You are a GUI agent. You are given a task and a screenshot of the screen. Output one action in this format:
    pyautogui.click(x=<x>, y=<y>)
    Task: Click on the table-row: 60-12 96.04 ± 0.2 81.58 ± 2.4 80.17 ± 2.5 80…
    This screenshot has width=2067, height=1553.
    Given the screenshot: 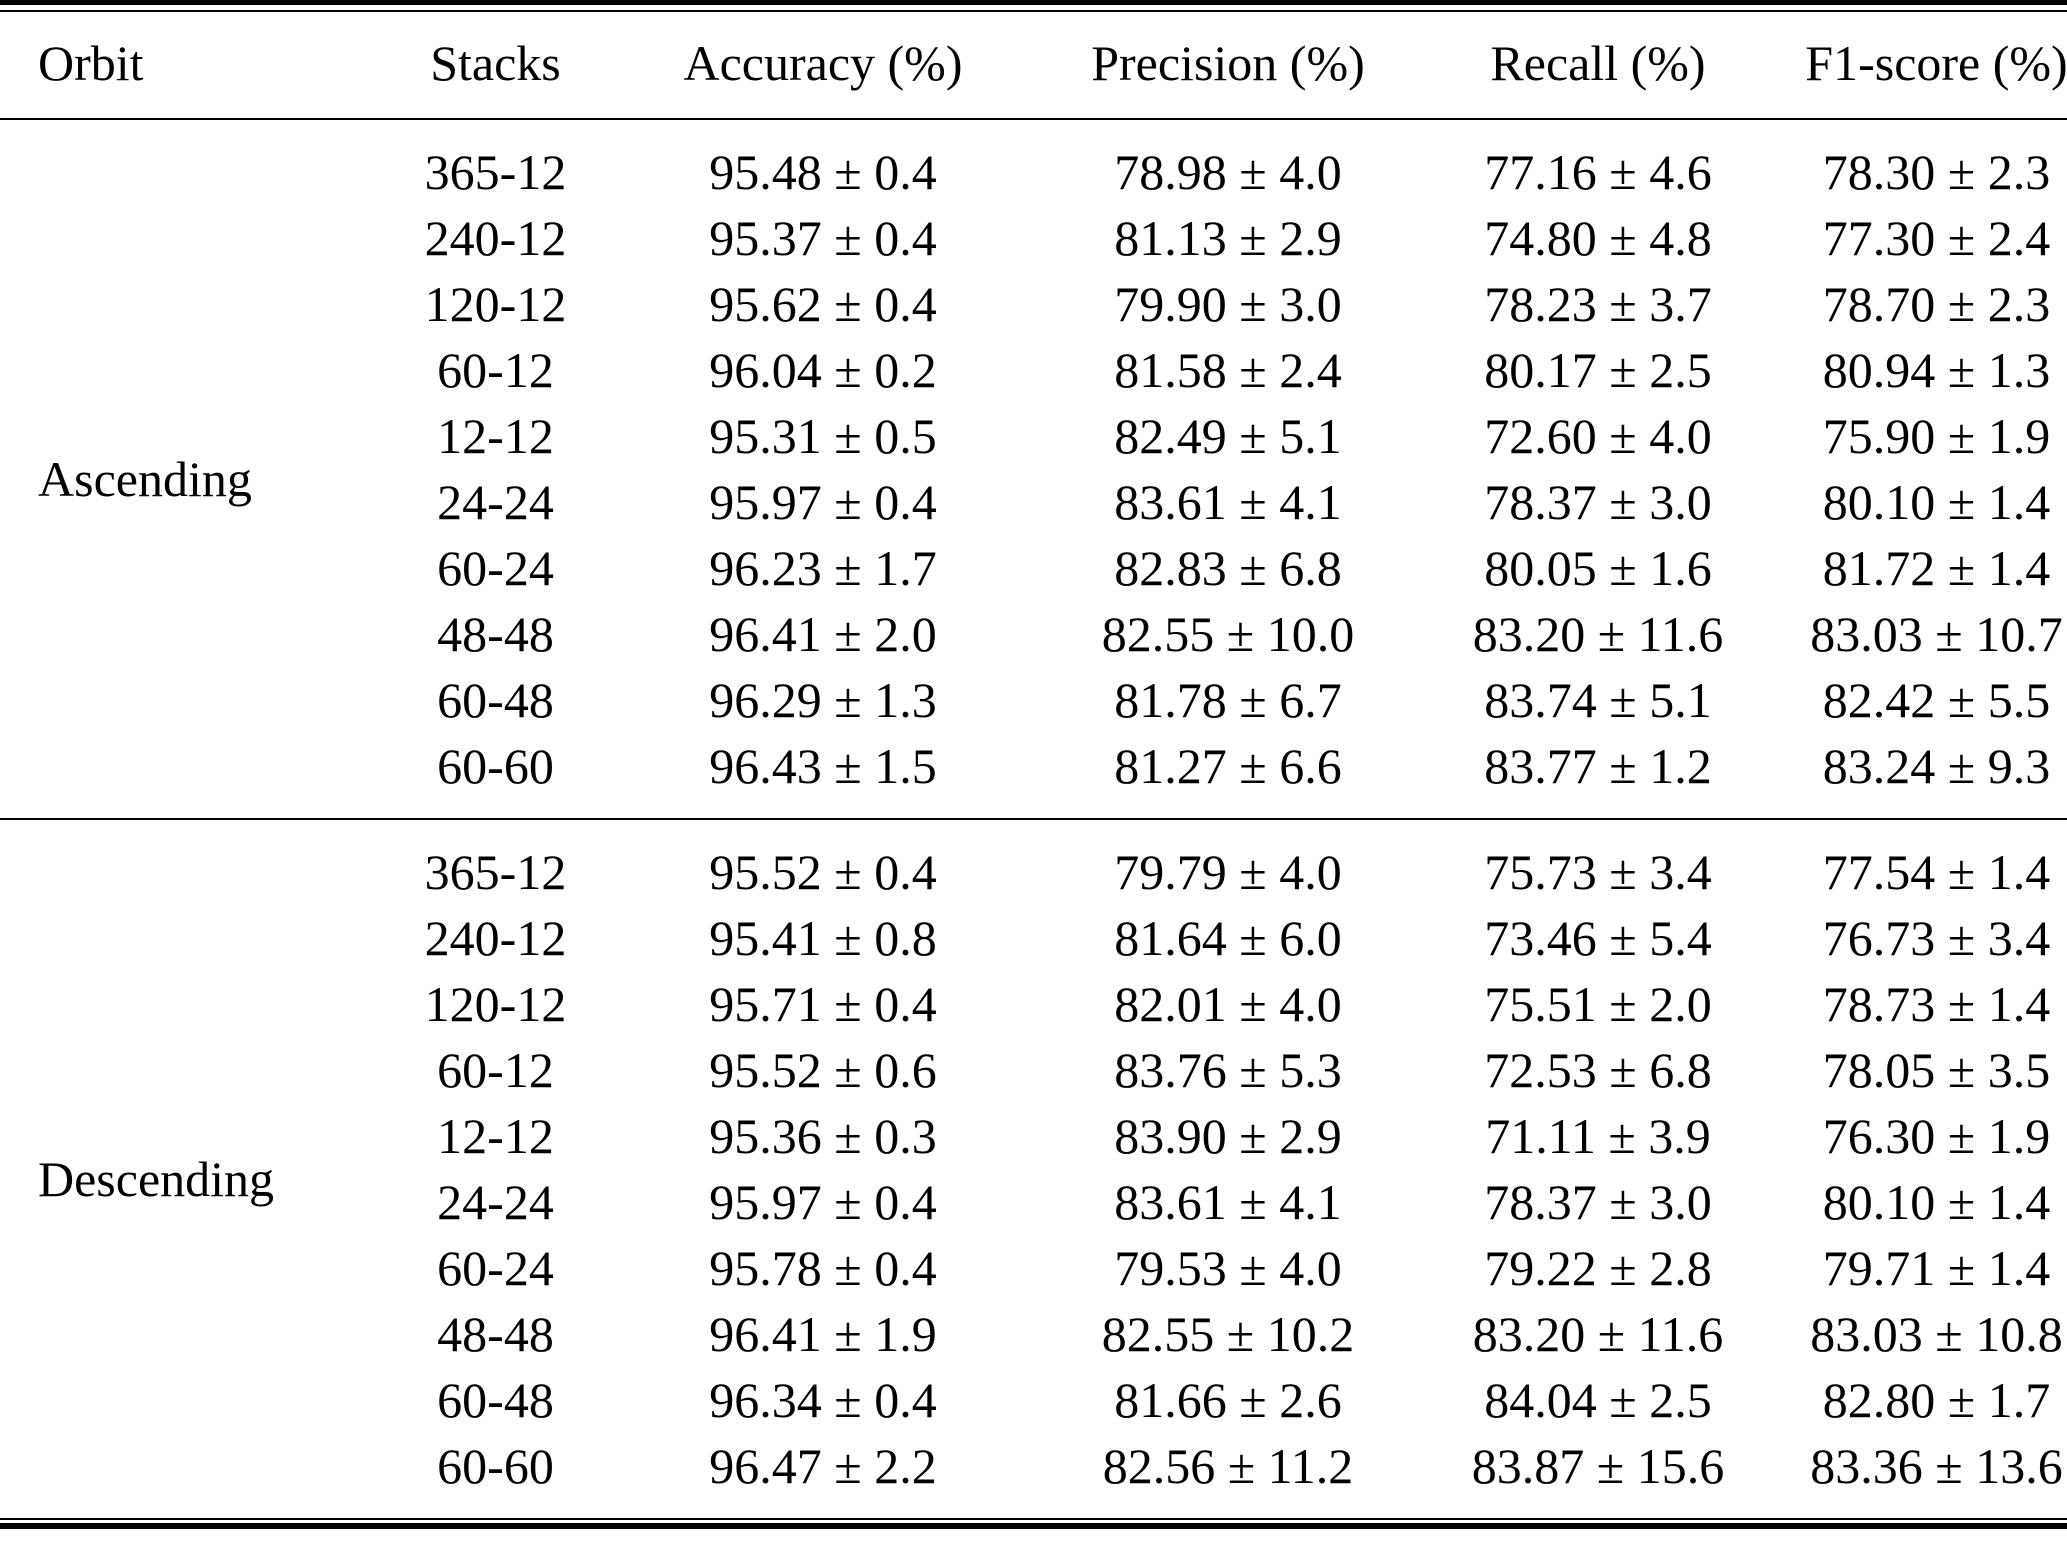 What is the action you would take?
    pyautogui.click(x=1033, y=370)
    